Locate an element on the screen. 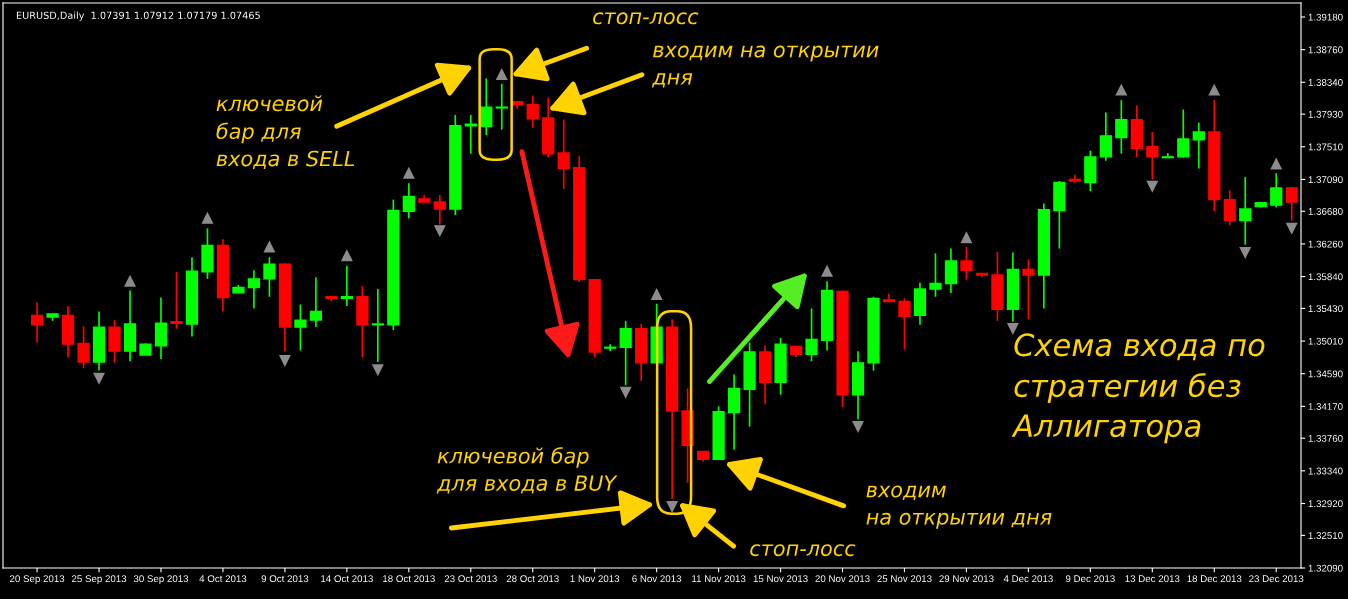  y-tick-label: 1.35010 is located at coordinates (1325, 341).